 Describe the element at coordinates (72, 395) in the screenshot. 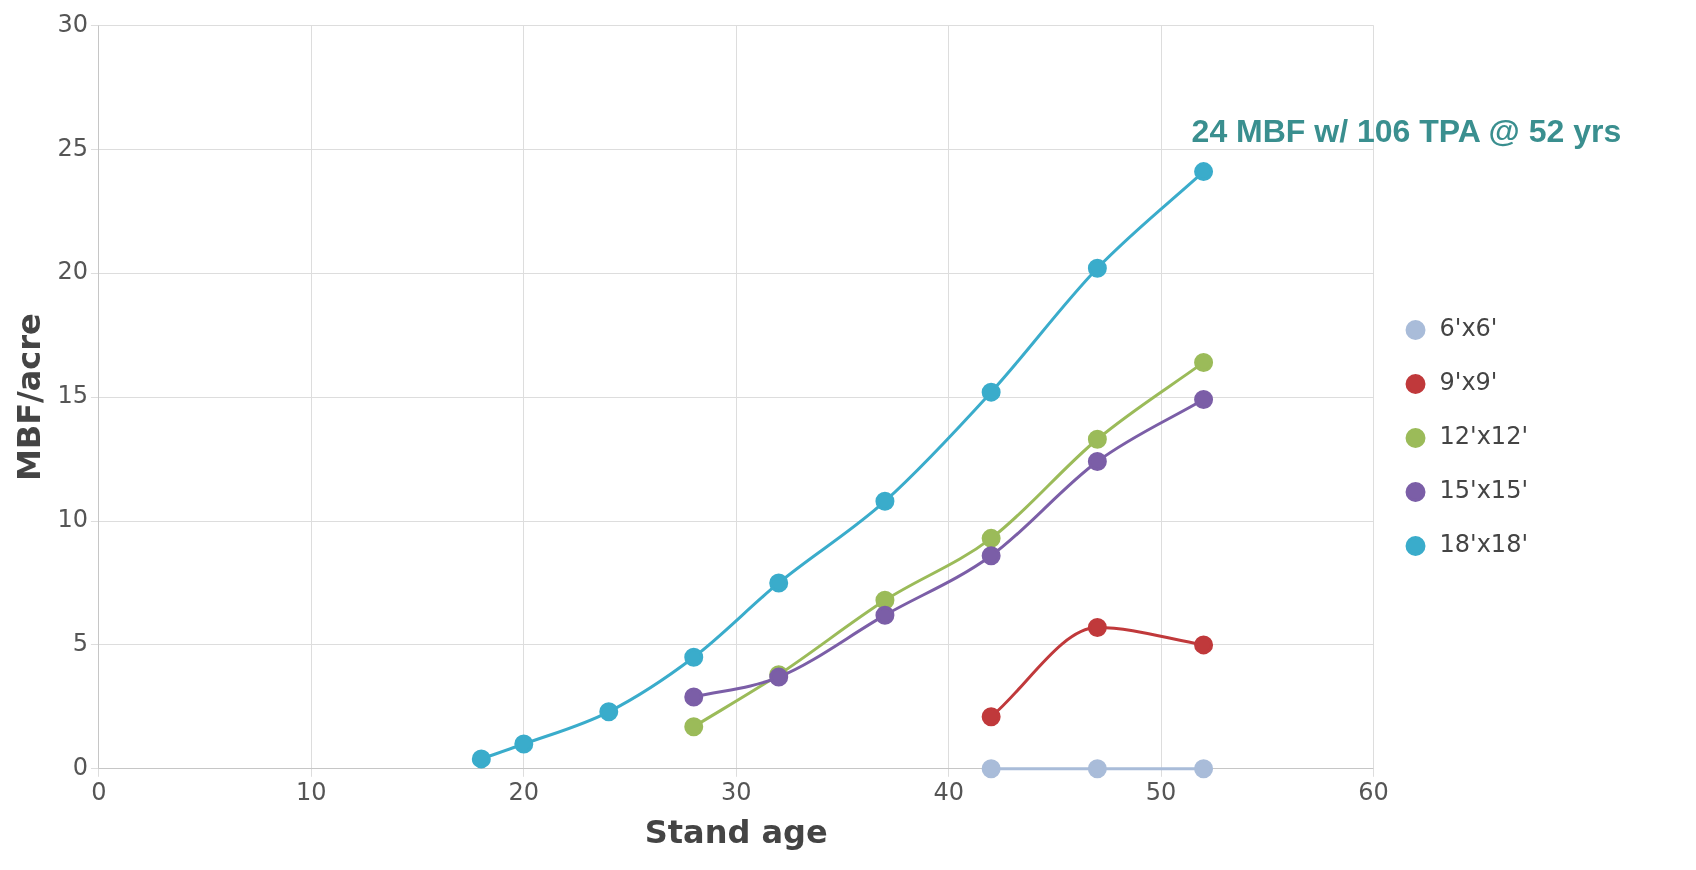

I see `y-tick-label: 15` at that location.